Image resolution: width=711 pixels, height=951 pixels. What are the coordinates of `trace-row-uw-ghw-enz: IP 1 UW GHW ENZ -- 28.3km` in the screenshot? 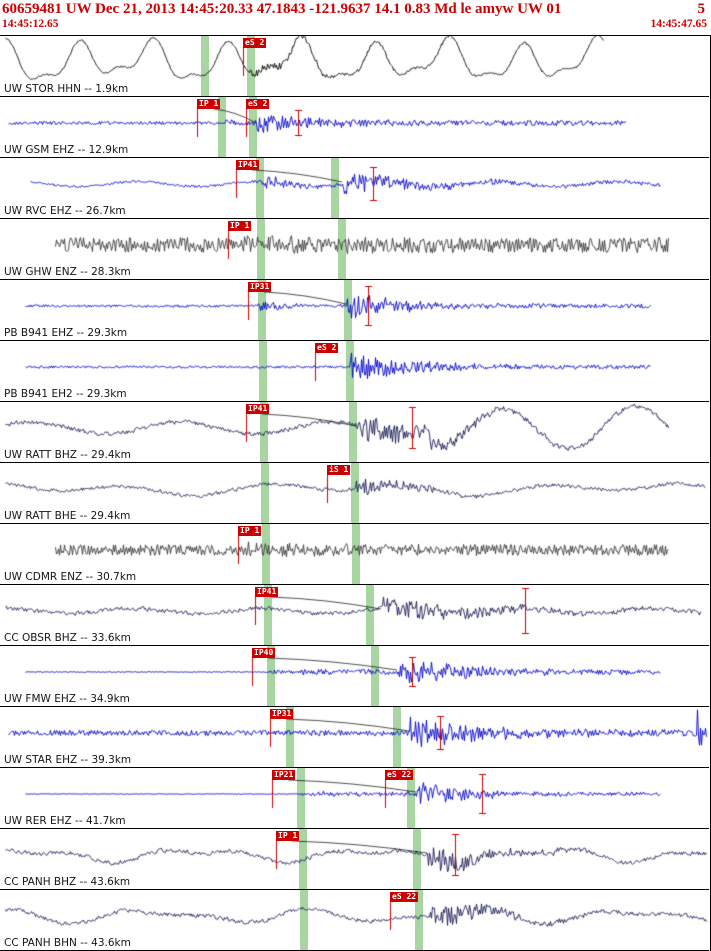 It's located at (354, 249).